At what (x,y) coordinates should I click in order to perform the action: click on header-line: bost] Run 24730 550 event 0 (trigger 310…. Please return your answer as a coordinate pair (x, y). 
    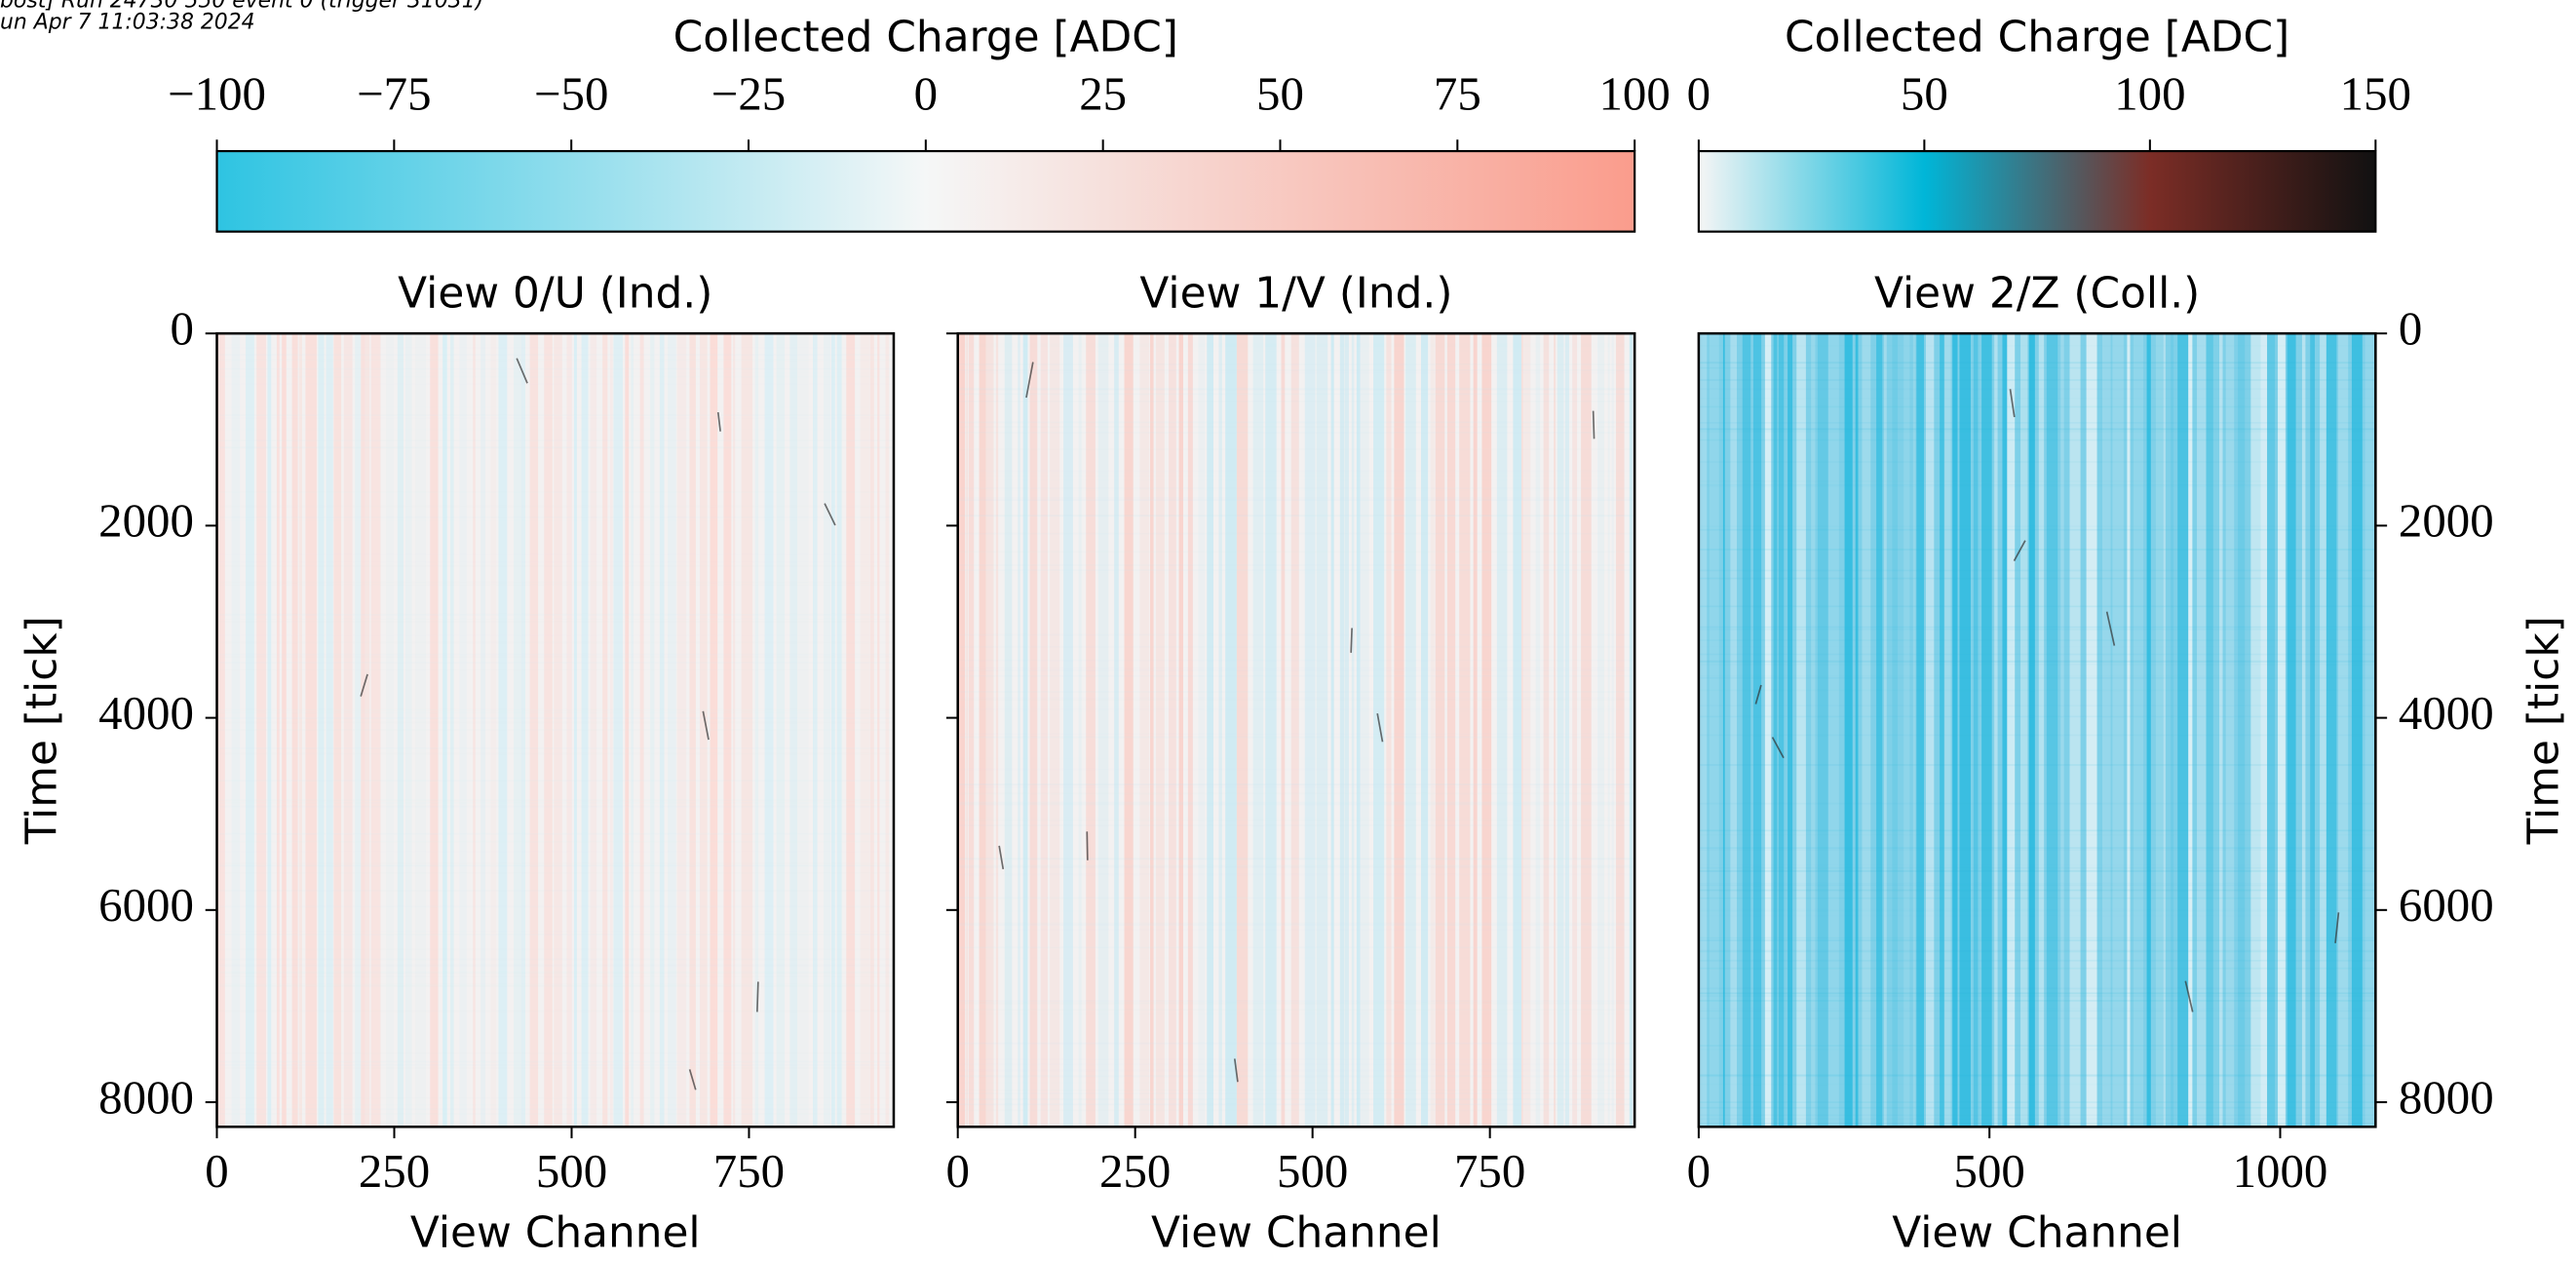
    Looking at the image, I should click on (241, 7).